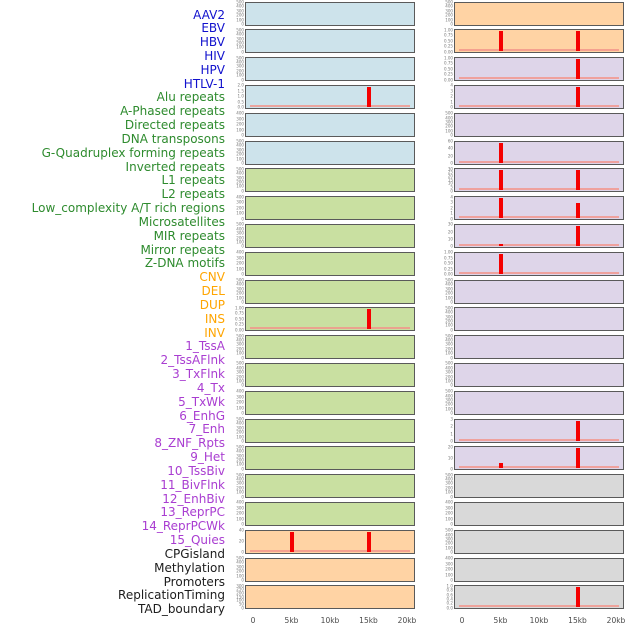 Image resolution: width=630 pixels, height=630 pixels. I want to click on y-axis-tick-label: 60, so click(450, 141).